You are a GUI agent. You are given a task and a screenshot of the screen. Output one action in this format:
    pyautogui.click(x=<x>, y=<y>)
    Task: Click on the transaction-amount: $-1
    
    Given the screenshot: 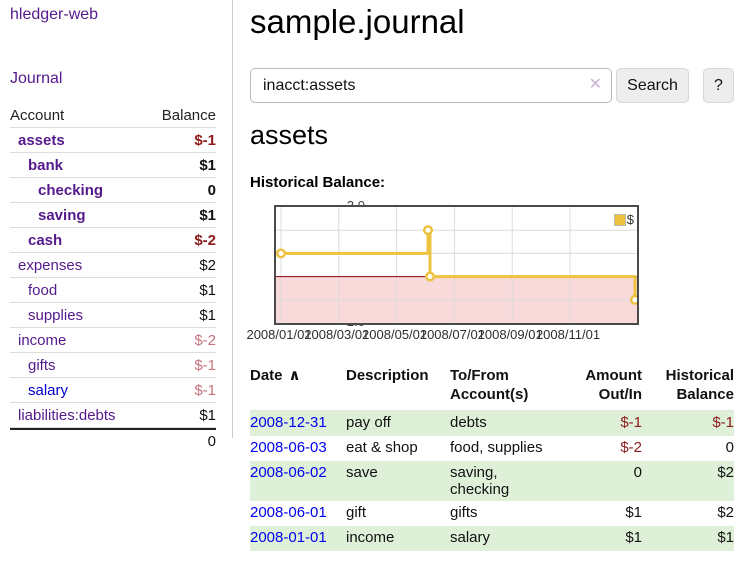 What is the action you would take?
    pyautogui.click(x=631, y=422)
    